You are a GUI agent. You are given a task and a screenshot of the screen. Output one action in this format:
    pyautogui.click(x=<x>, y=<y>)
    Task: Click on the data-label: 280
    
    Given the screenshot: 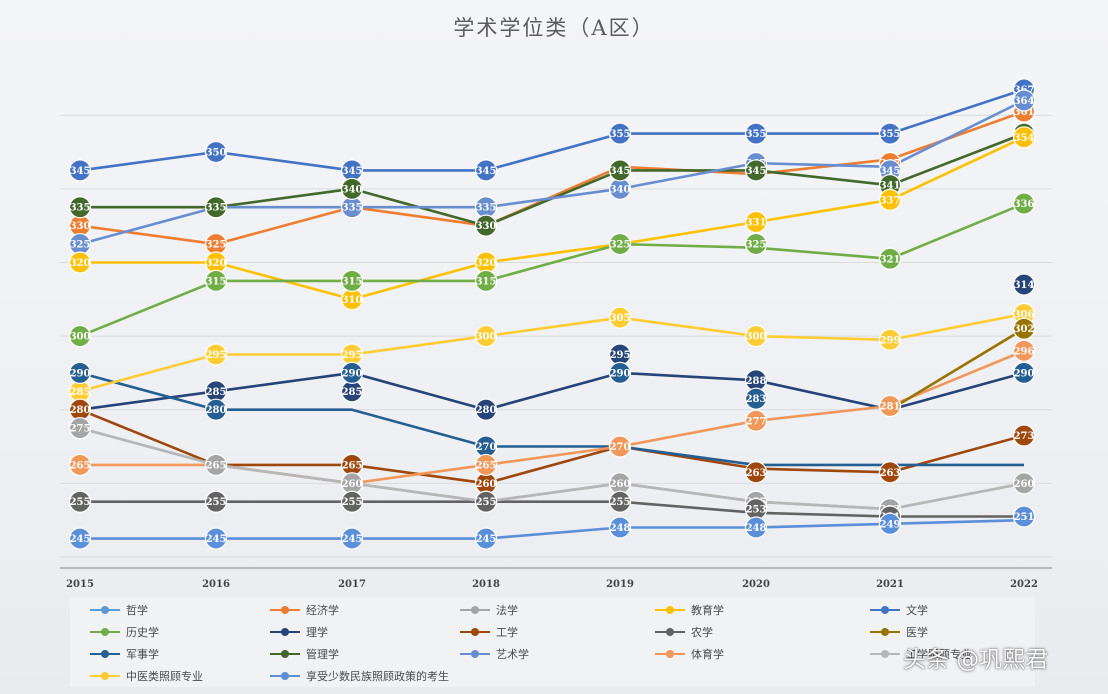 What is the action you would take?
    pyautogui.click(x=80, y=410)
    